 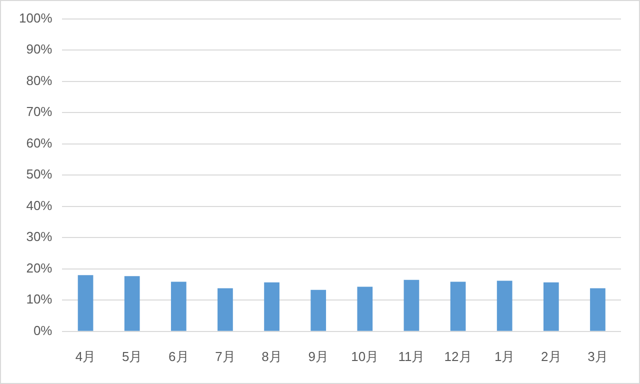 I want to click on y-tick-label: 60%, so click(x=39, y=142).